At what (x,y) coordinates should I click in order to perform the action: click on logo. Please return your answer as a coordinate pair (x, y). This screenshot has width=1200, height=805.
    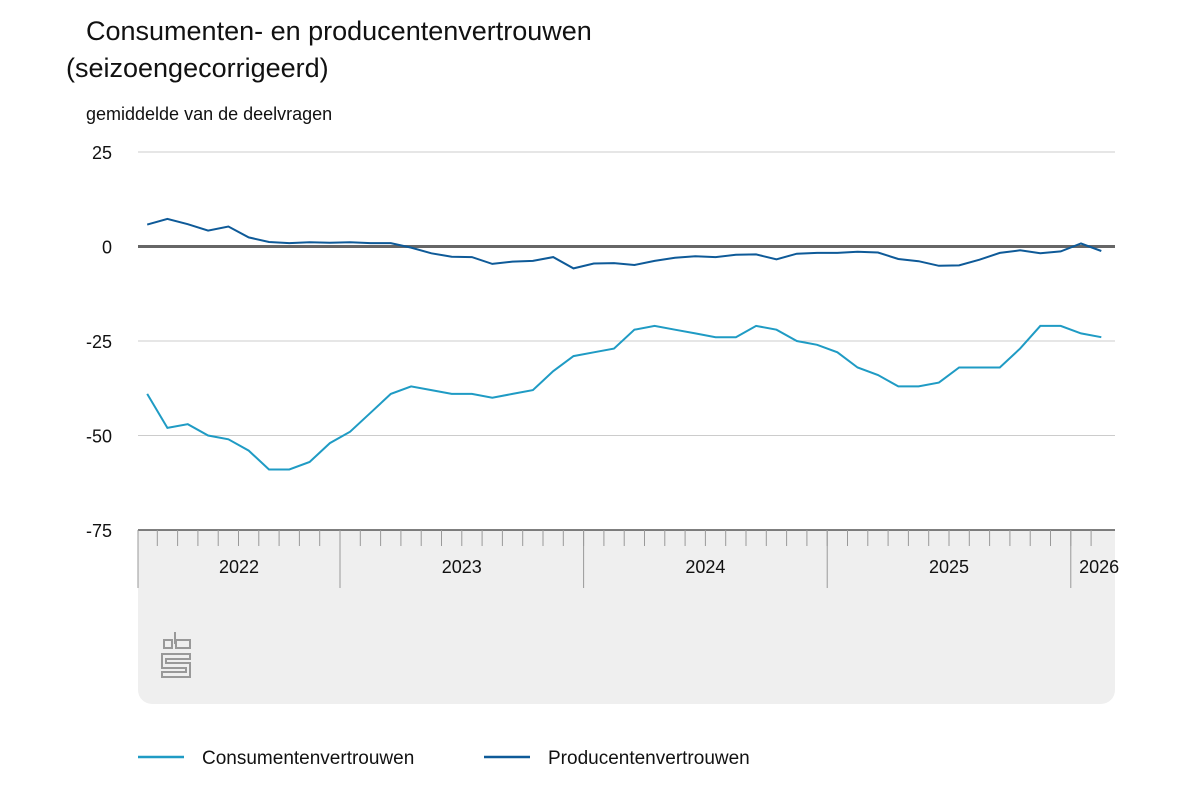
    Looking at the image, I should click on (176, 655).